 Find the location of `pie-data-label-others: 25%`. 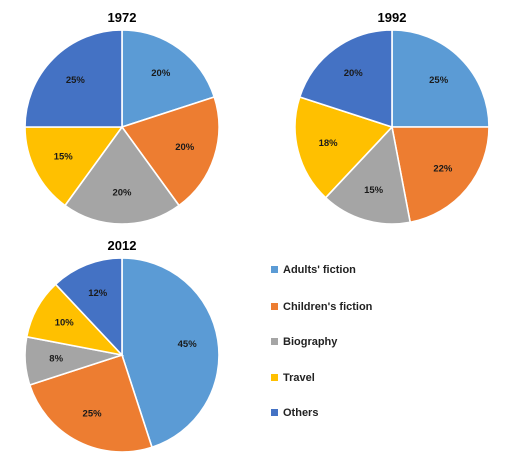

pie-data-label-others: 25% is located at coordinates (76, 80).